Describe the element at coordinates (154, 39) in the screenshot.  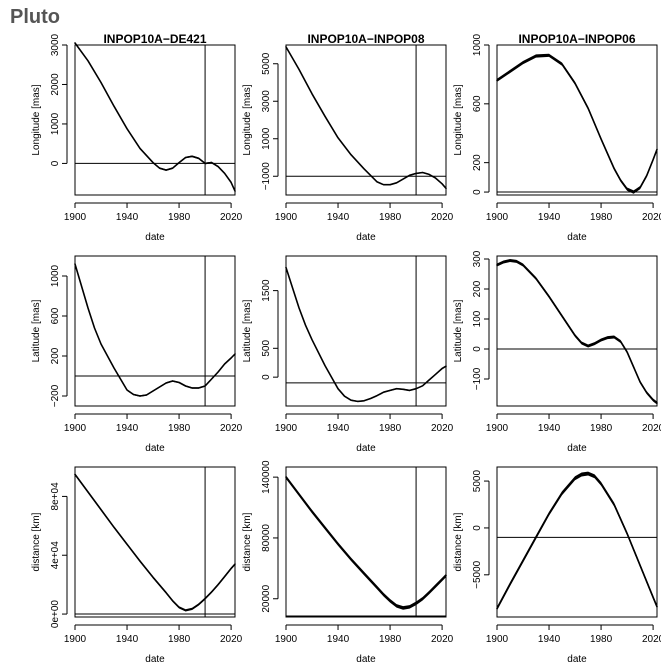
I see `chart-title: INPOP10A−DE421` at that location.